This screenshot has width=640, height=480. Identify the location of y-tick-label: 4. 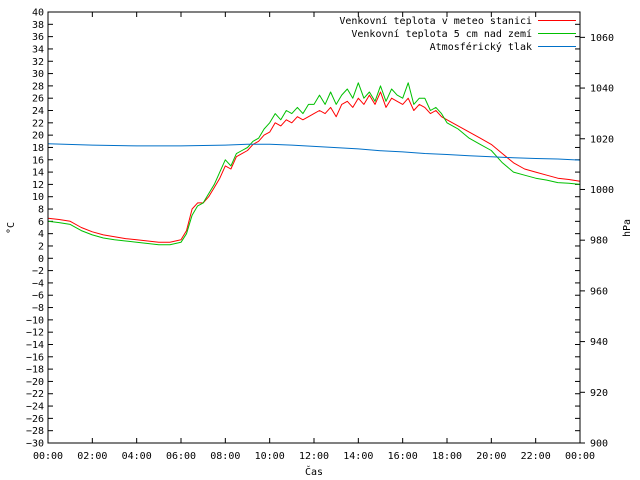
(41, 234).